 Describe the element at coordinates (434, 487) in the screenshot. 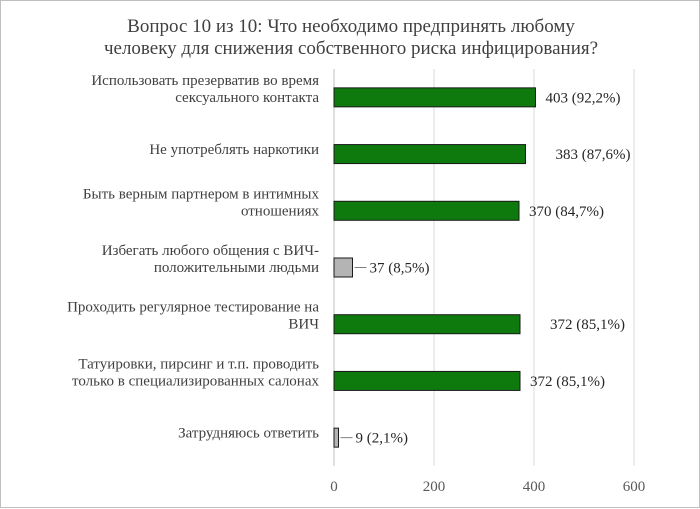

I see `x-tick-label: 200` at that location.